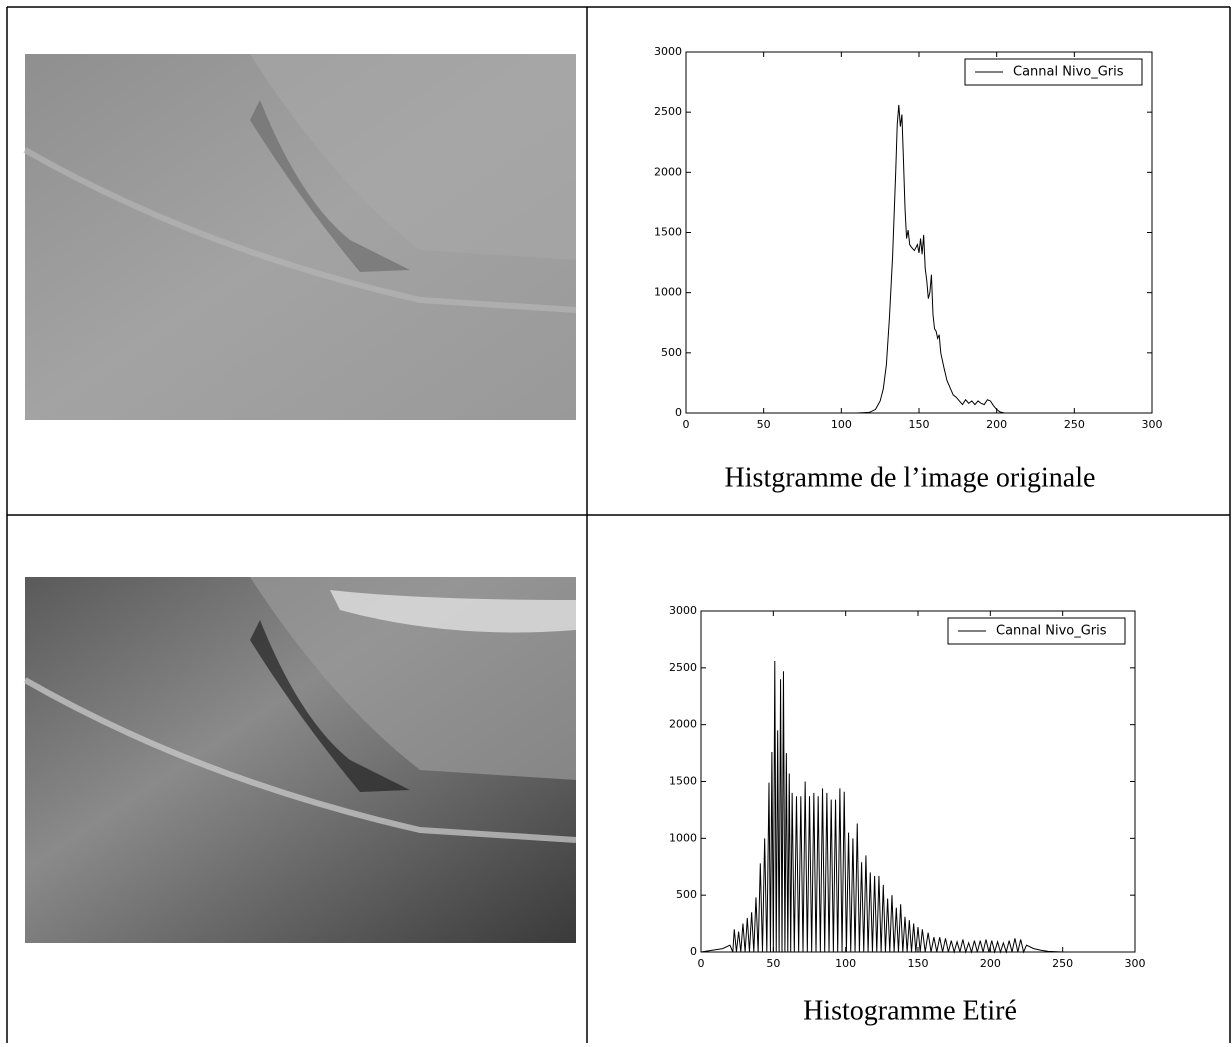 The height and width of the screenshot is (1047, 1232). I want to click on figure-caption: Histogramme Etiré, so click(910, 1010).